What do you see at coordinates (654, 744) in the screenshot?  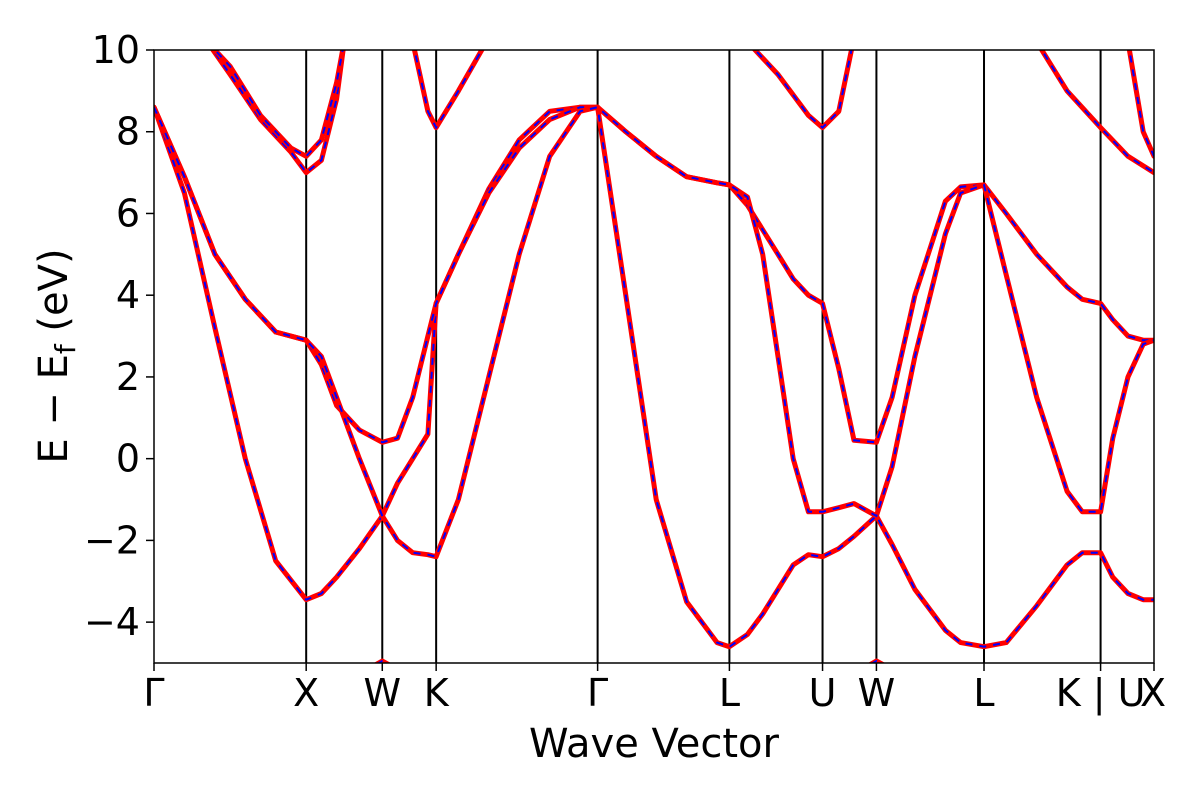 I see `x-axis-label: Wave Vector` at bounding box center [654, 744].